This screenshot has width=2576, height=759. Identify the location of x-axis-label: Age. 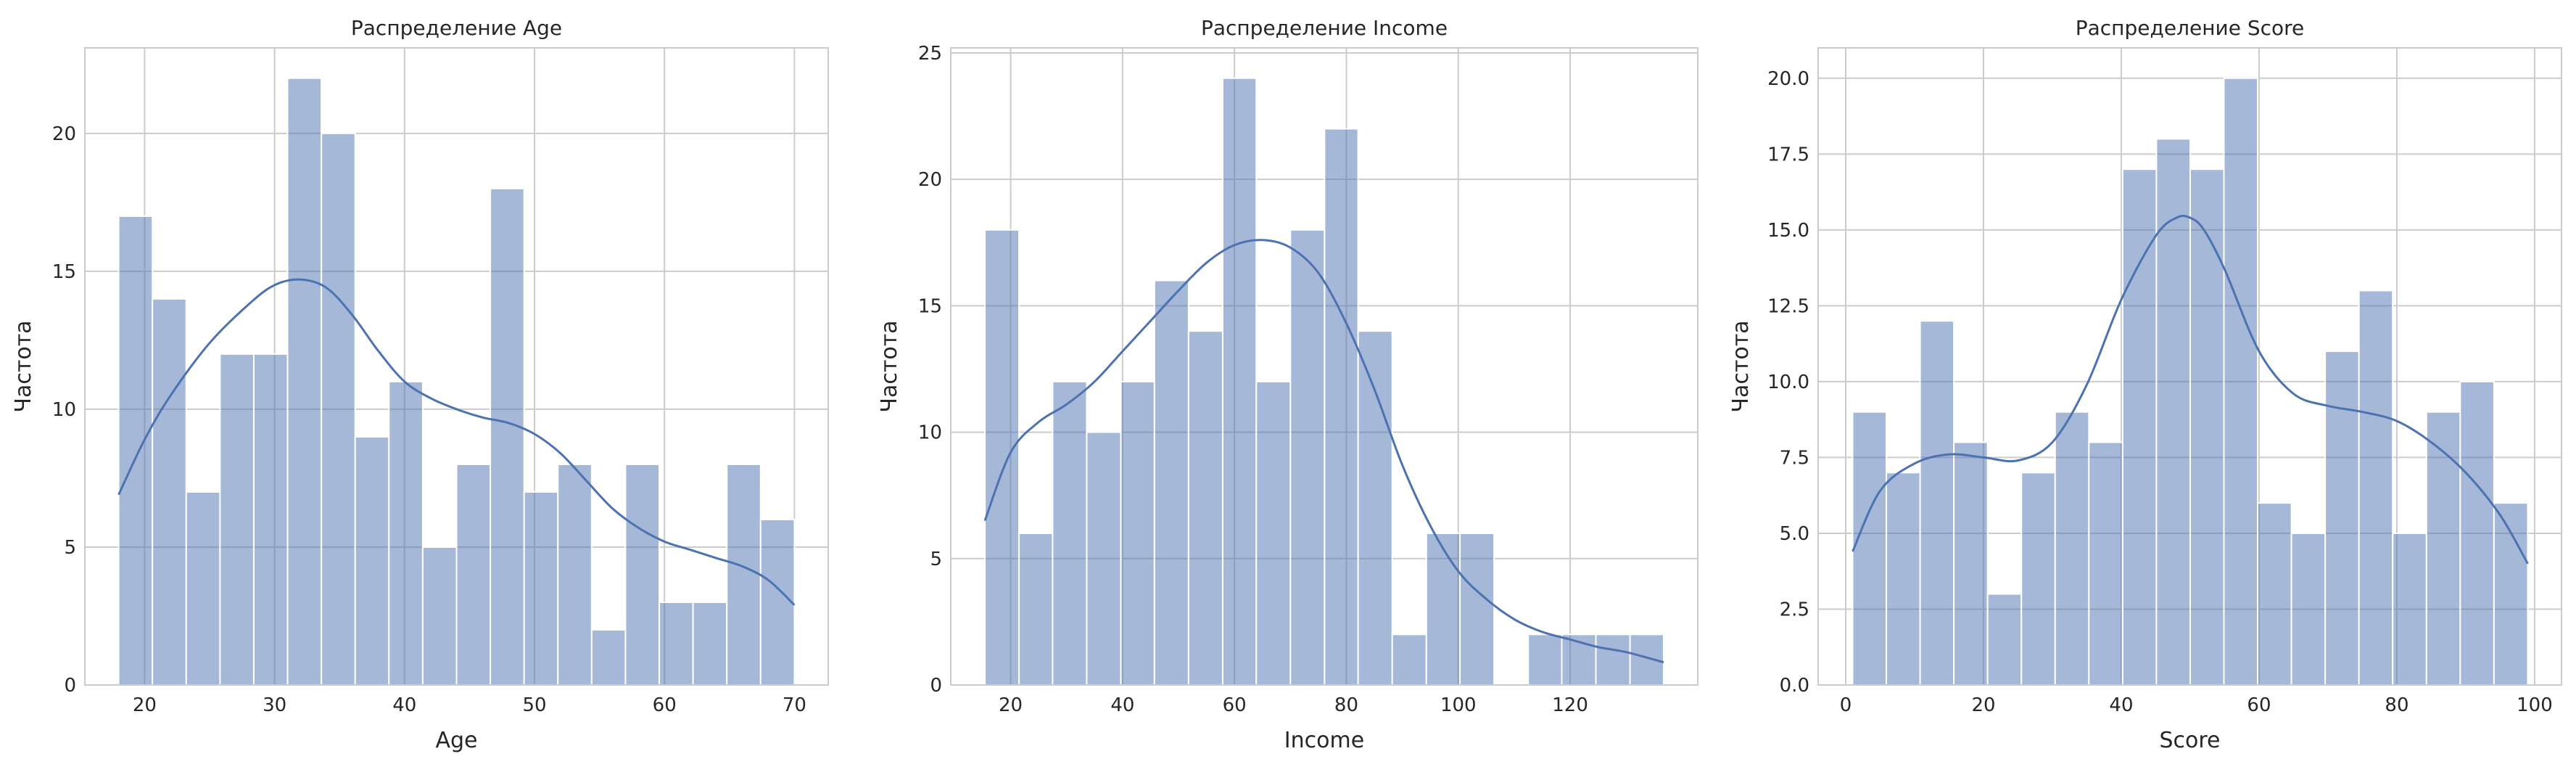
(456, 740).